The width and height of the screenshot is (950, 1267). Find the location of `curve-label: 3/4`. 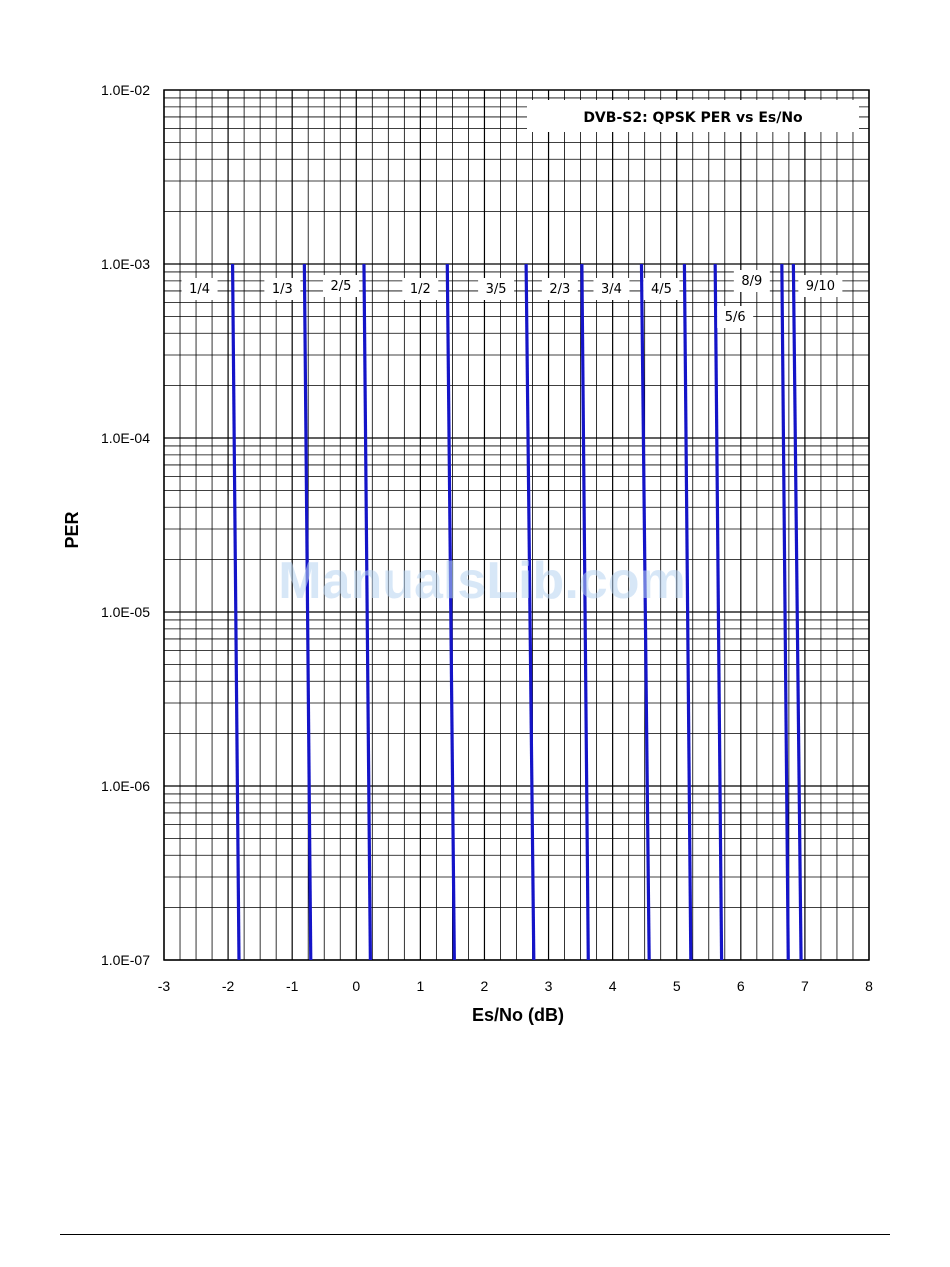

curve-label: 3/4 is located at coordinates (611, 289).